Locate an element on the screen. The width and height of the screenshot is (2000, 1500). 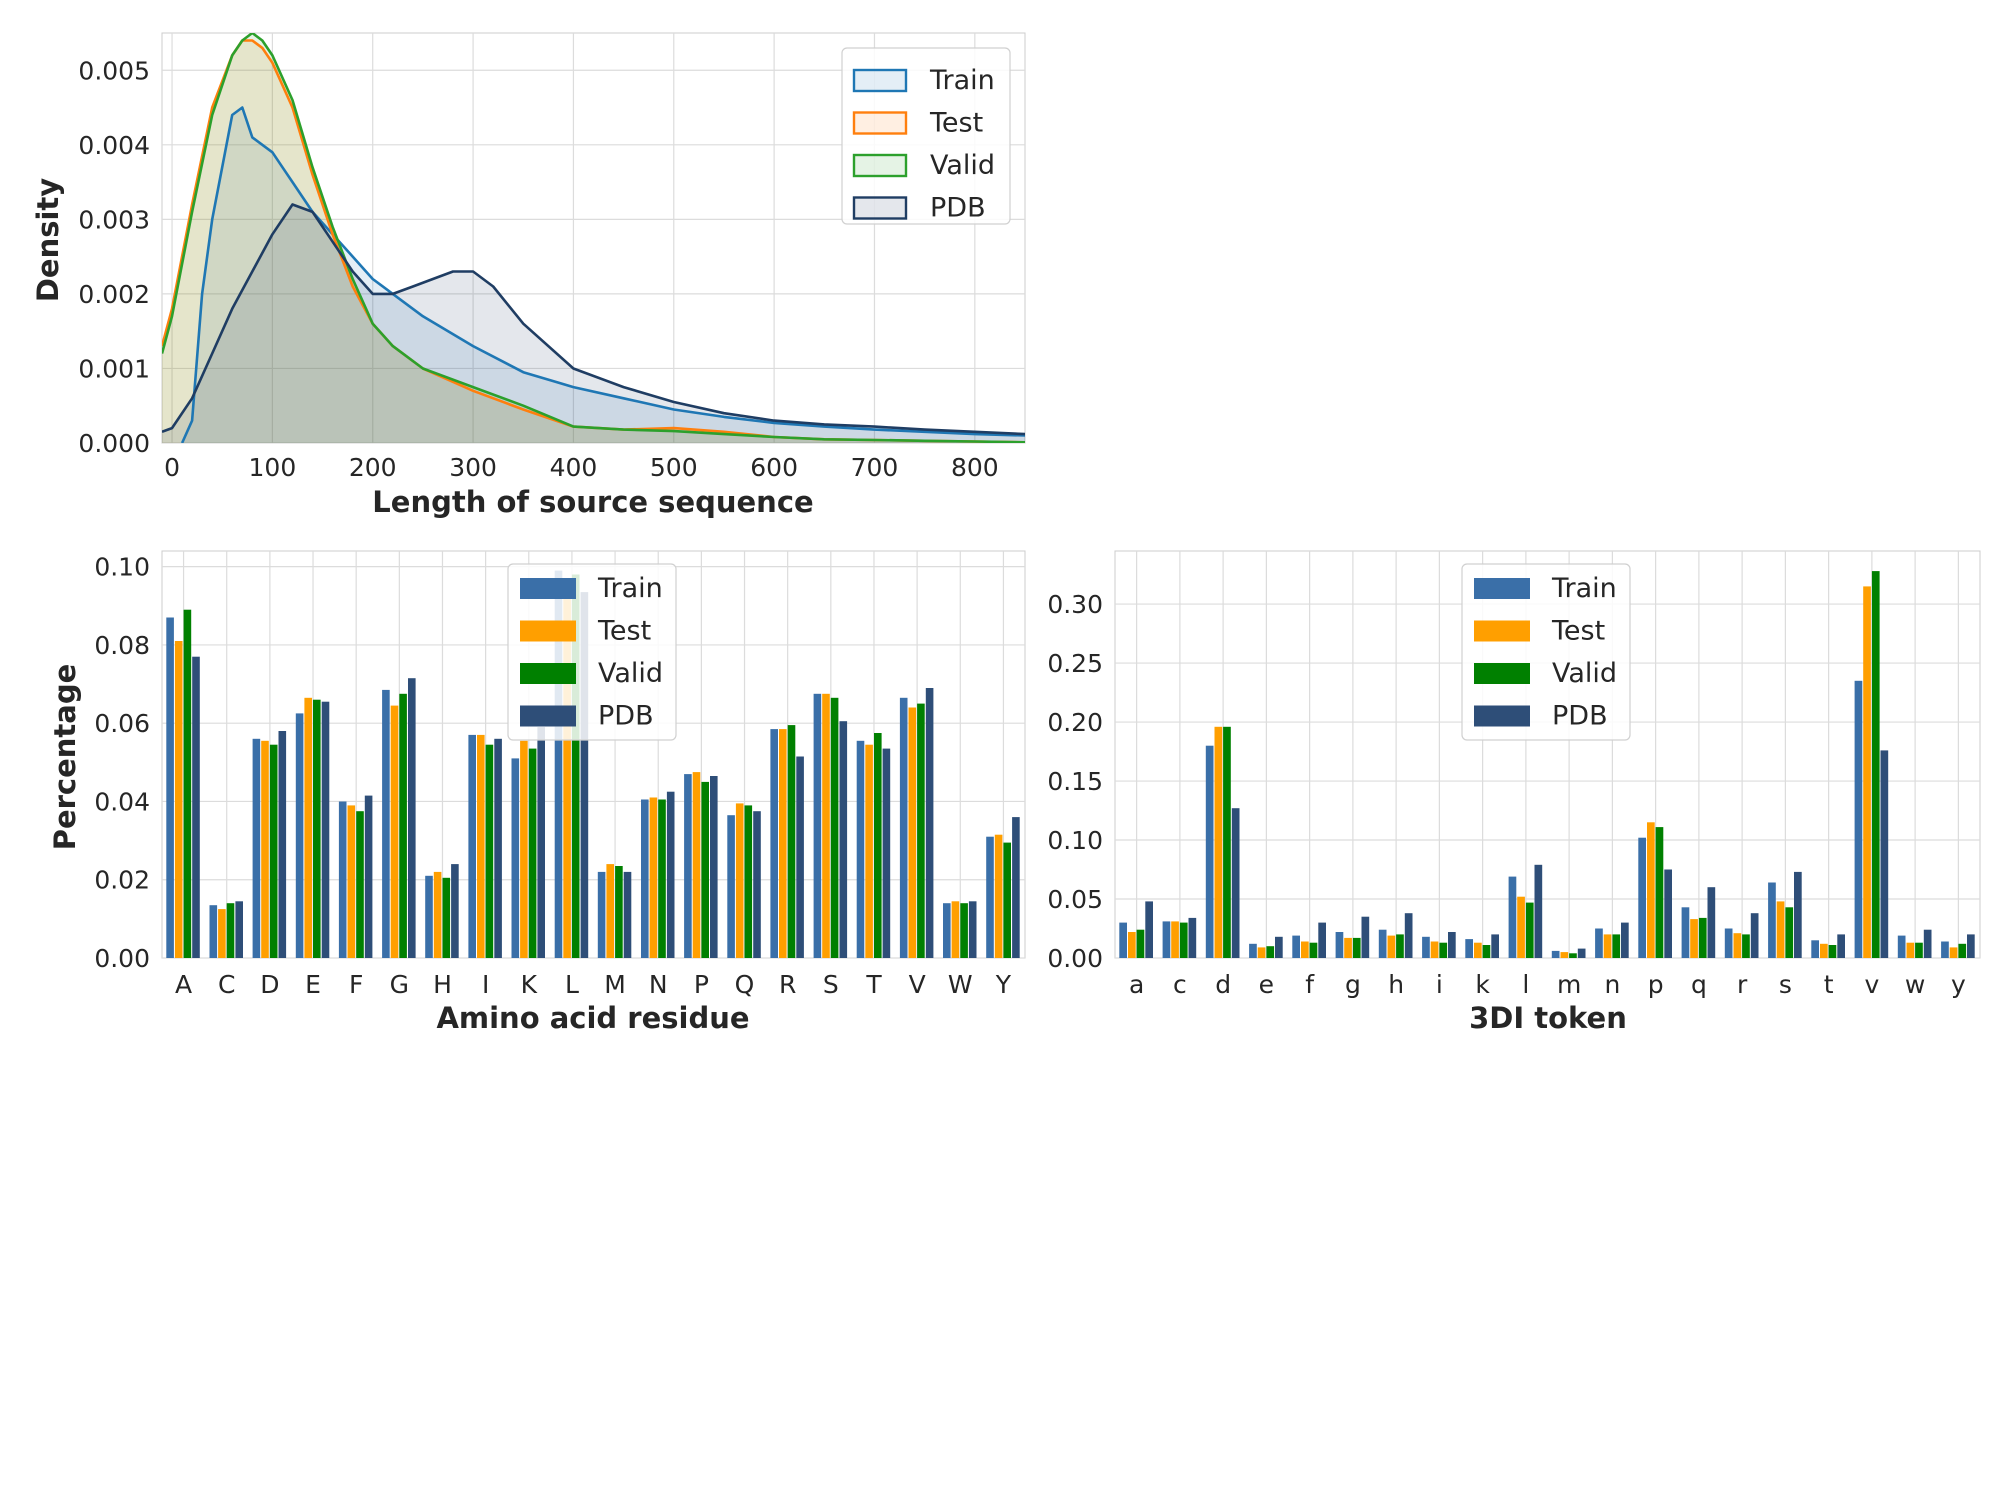
density-legend: Train Test Valid PDB is located at coordinates (926, 136).